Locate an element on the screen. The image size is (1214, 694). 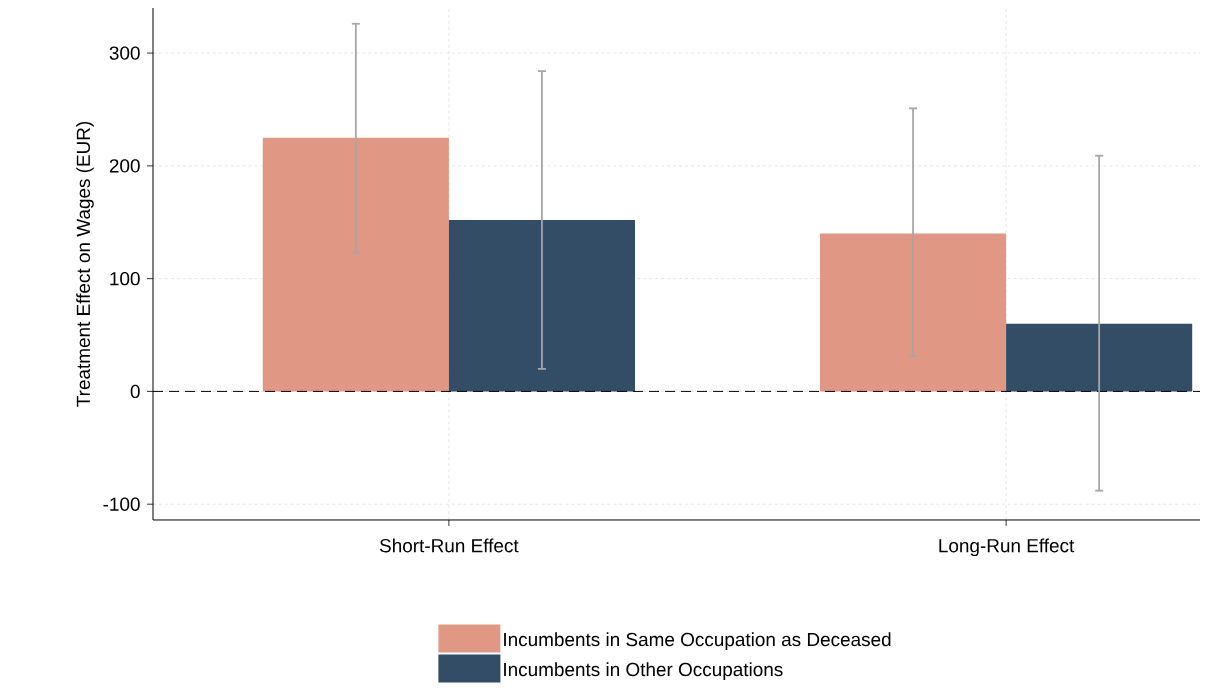
x-tick-label: Short-Run Effect is located at coordinates (449, 545).